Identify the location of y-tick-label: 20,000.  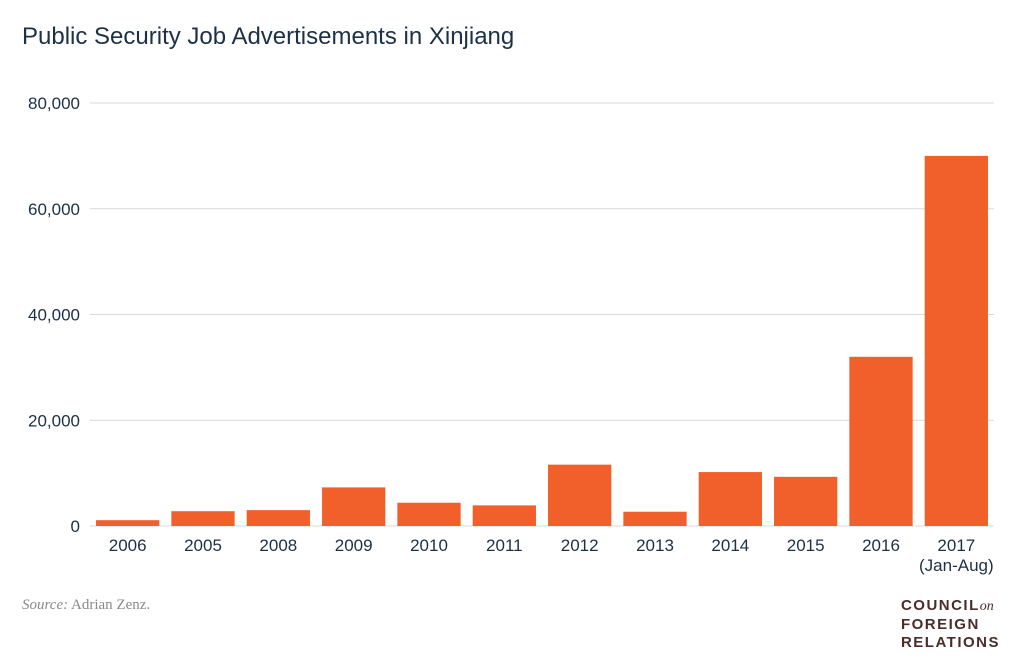
(54, 420).